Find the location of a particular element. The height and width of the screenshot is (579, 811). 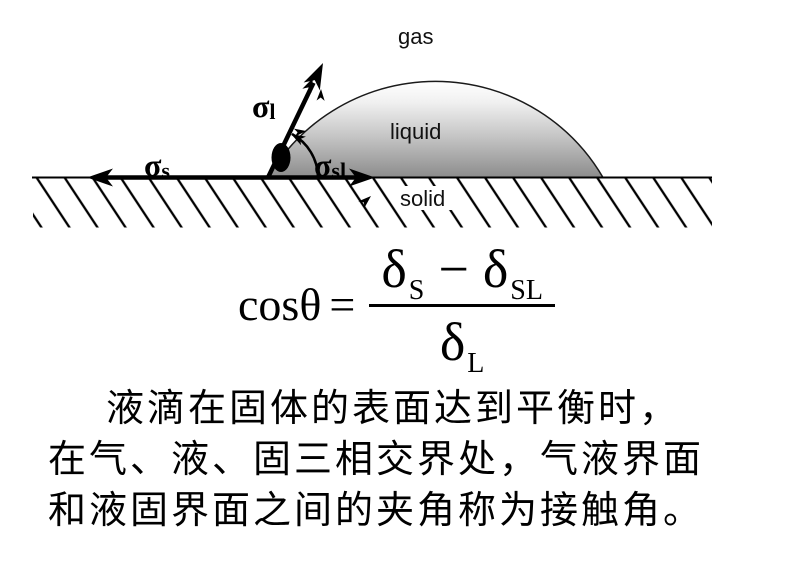

liquid-droplet is located at coordinates (435, 129).